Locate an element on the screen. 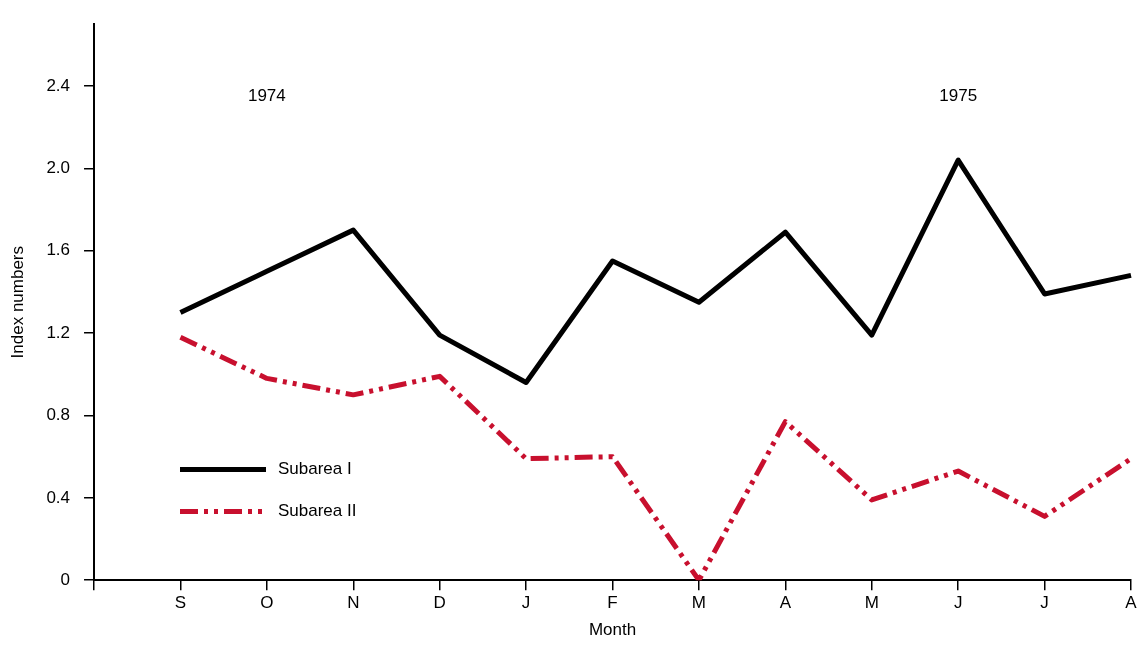  x-tick-label: F is located at coordinates (612, 603).